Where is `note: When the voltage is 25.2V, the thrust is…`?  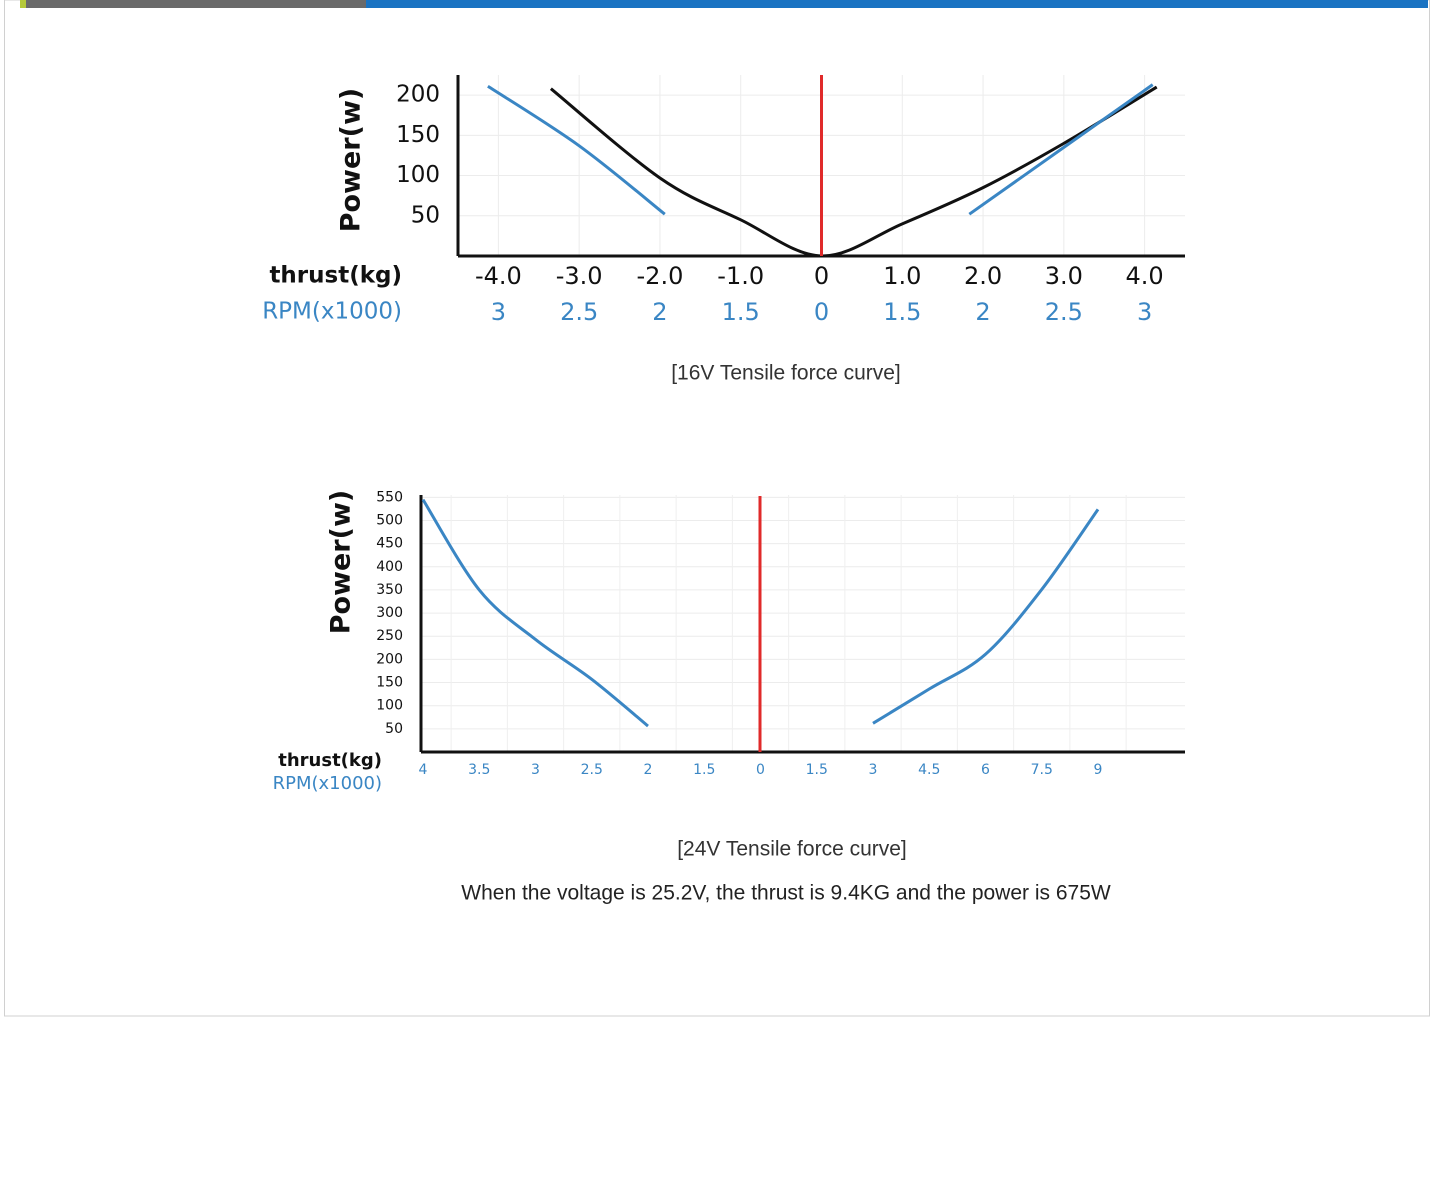 note: When the voltage is 25.2V, the thrust is… is located at coordinates (786, 893).